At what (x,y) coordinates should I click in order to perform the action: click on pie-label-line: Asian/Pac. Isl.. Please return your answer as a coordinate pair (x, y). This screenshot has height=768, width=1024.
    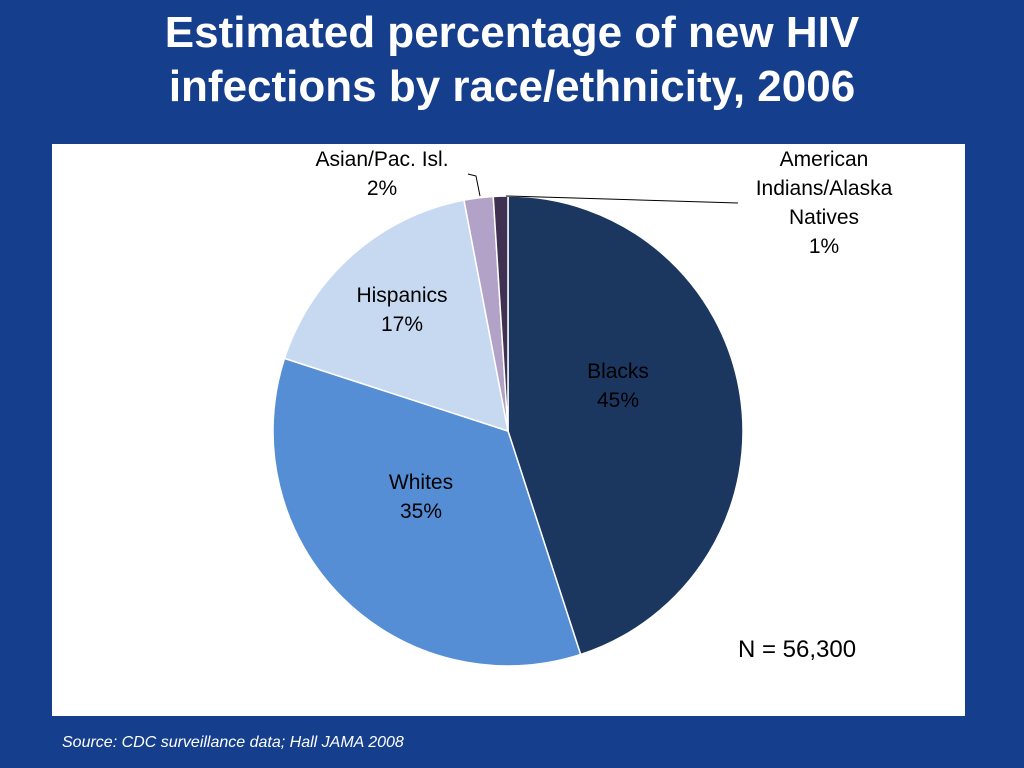
    Looking at the image, I should click on (381, 159).